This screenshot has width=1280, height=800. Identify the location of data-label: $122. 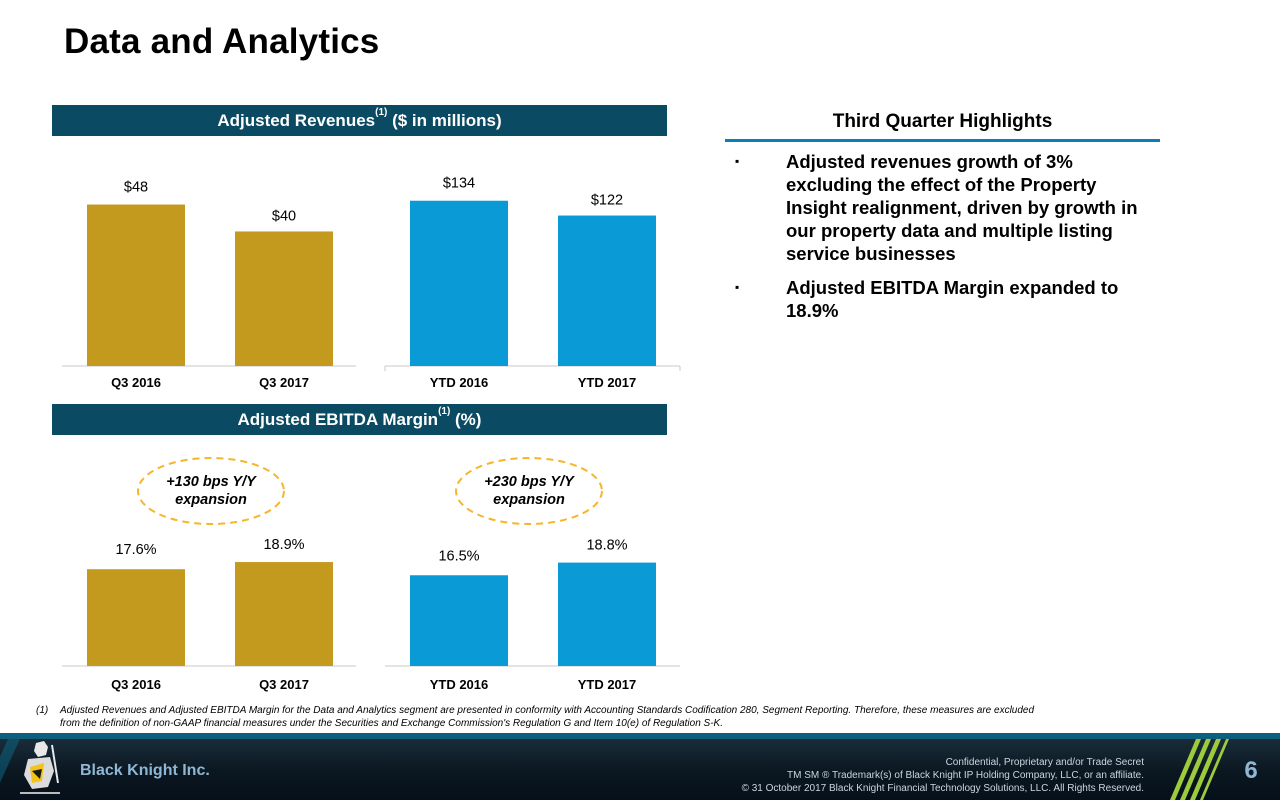
(607, 201).